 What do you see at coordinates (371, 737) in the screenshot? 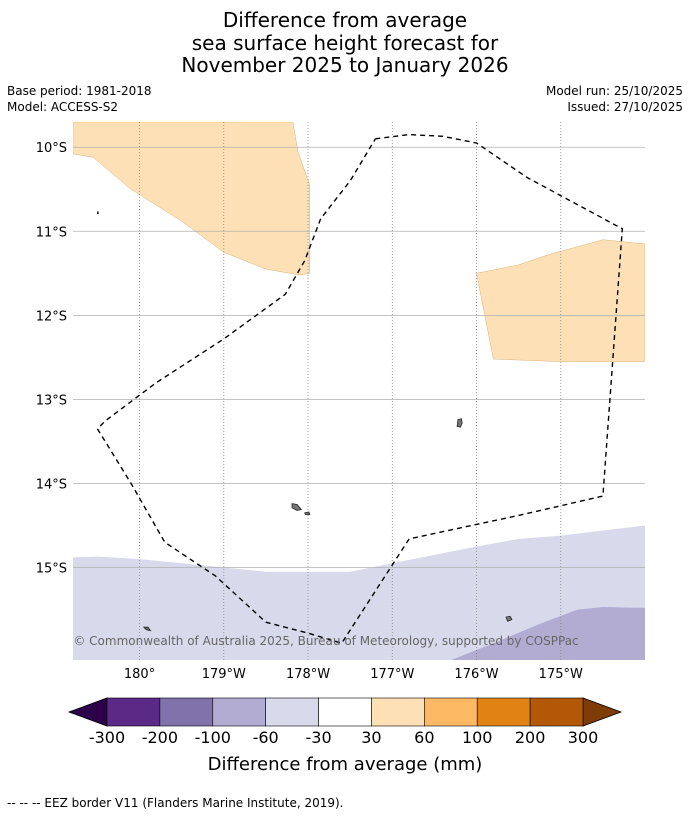
I see `colorbar-tick-label: 30` at bounding box center [371, 737].